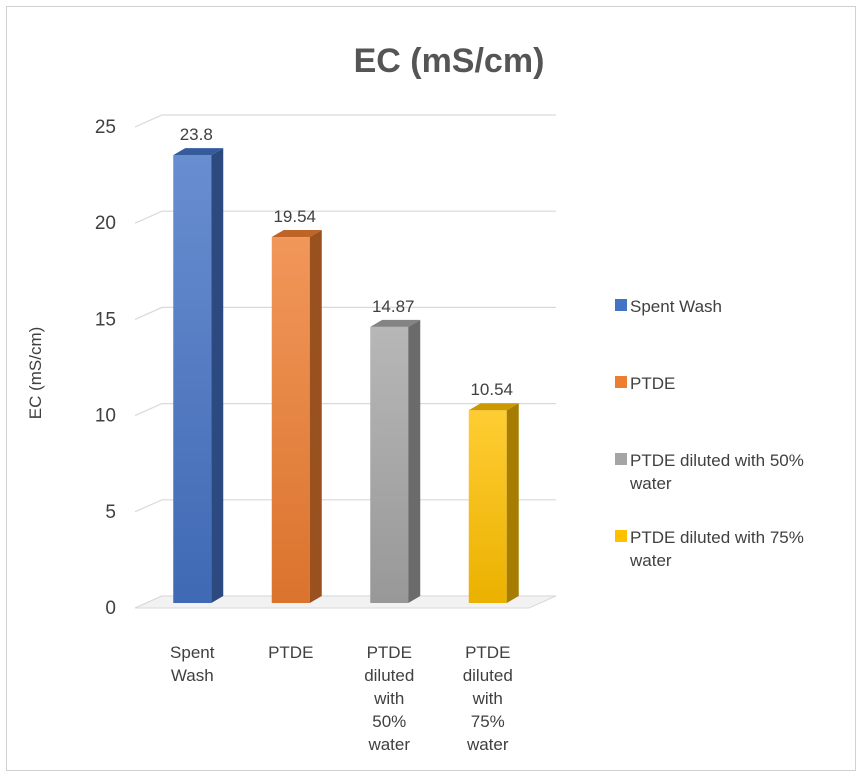  I want to click on legend-label: PTDE diluted with 50% water, so click(716, 472).